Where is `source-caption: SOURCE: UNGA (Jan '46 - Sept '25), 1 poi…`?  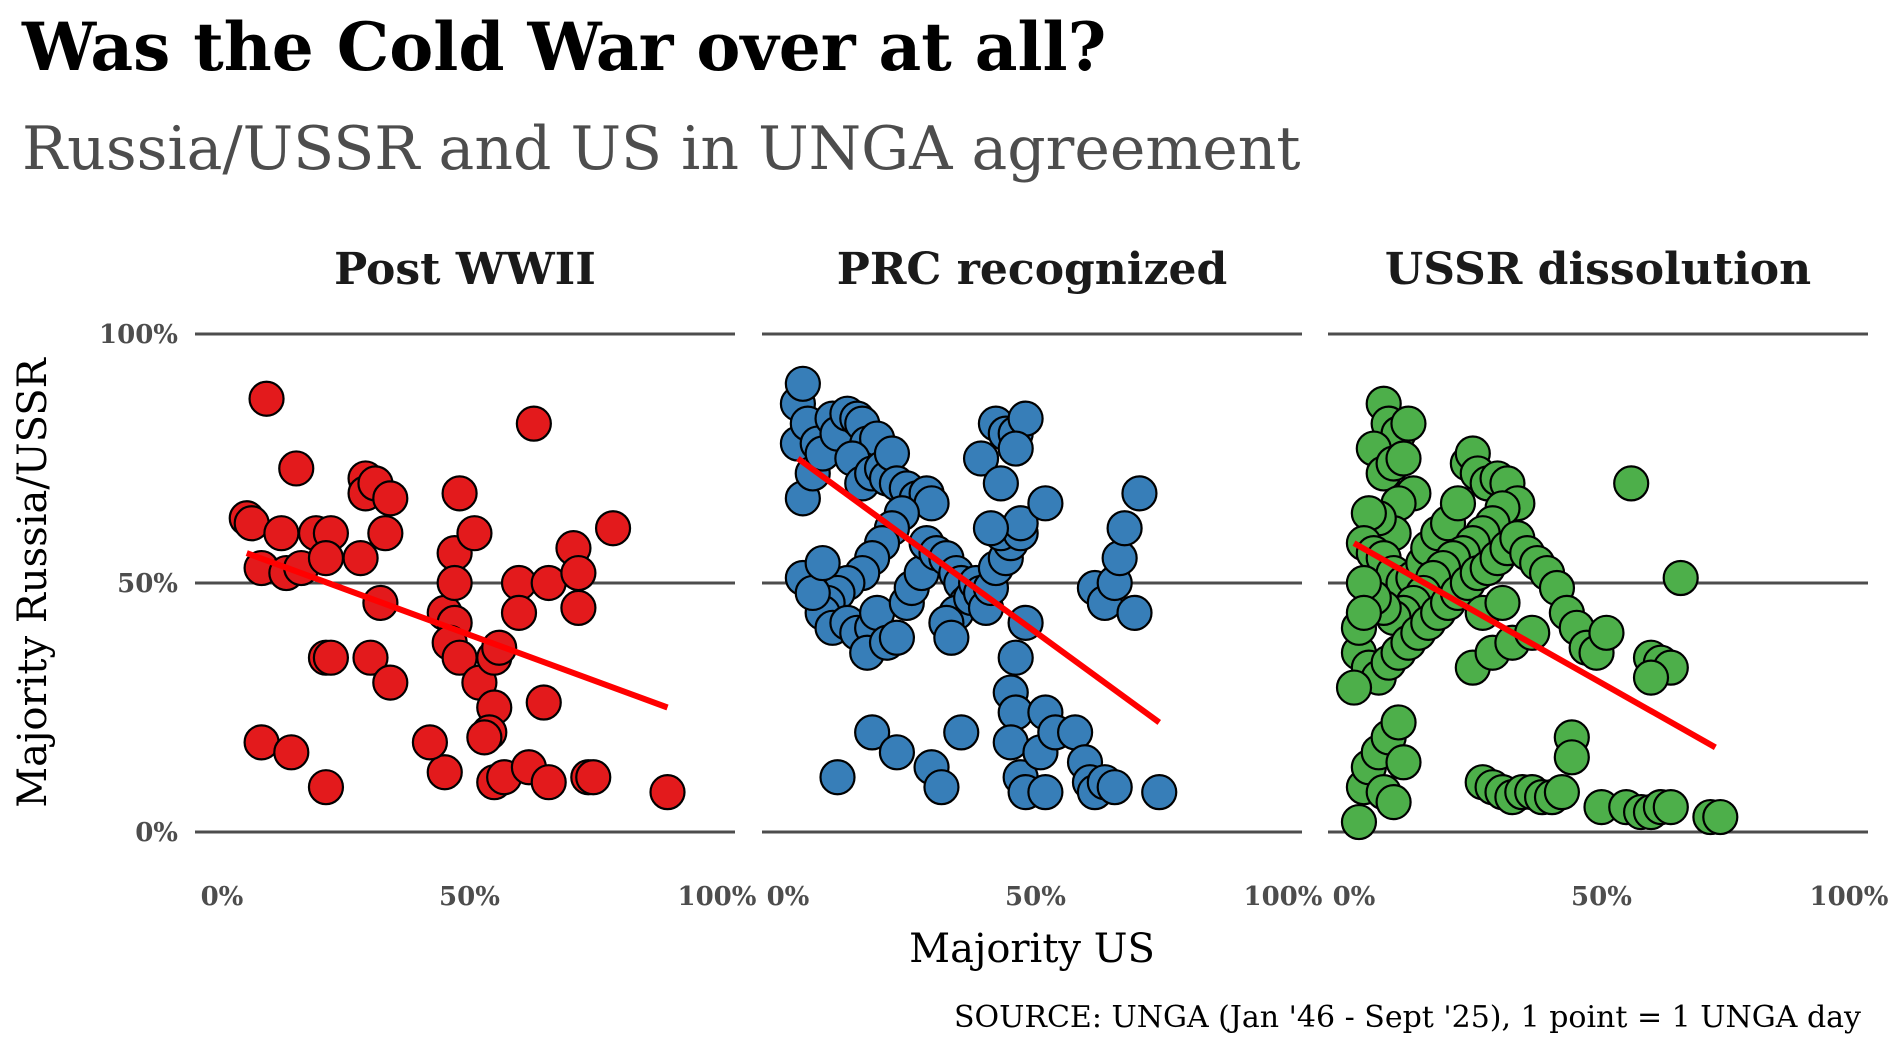
source-caption: SOURCE: UNGA (Jan '46 - Sept '25), 1 poi… is located at coordinates (1407, 1017).